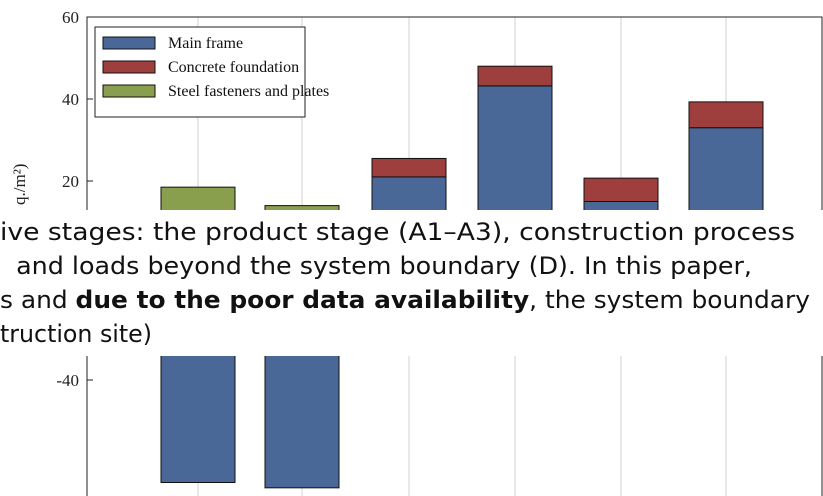 This screenshot has height=496, width=823. Describe the element at coordinates (70, 17) in the screenshot. I see `y-tick-label: 60` at that location.